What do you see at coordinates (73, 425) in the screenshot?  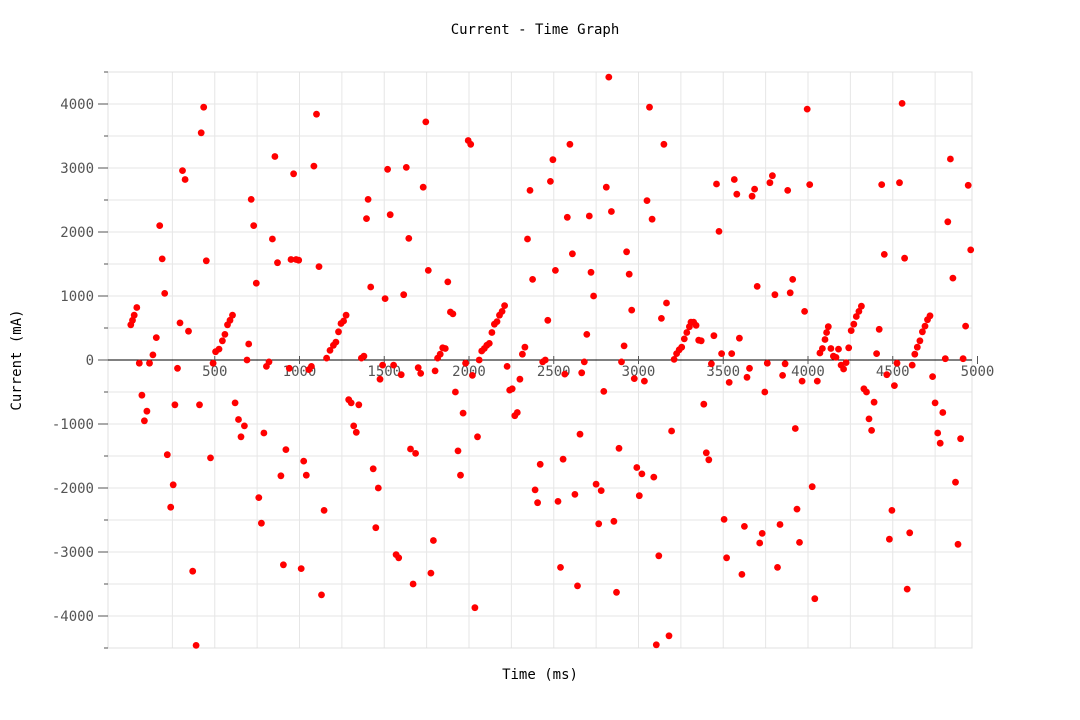 I see `y-tick-label: -1000` at bounding box center [73, 425].